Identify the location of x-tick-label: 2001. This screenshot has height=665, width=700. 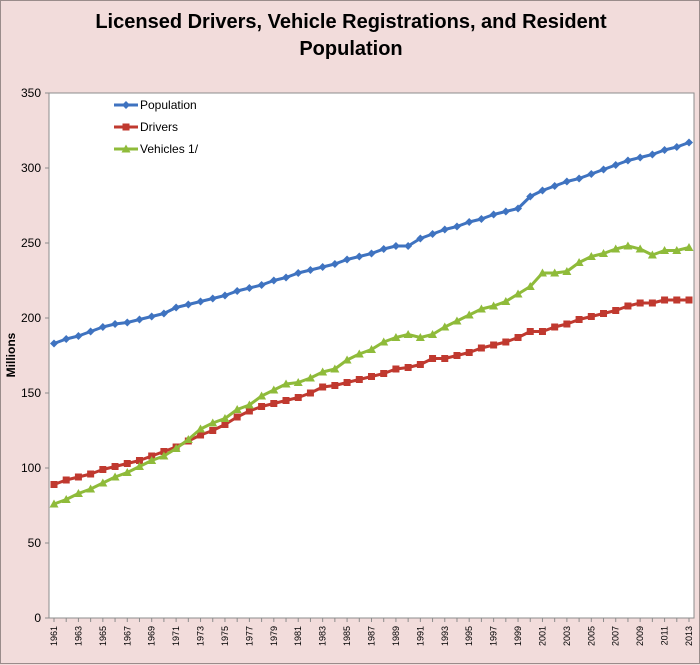
(542, 636).